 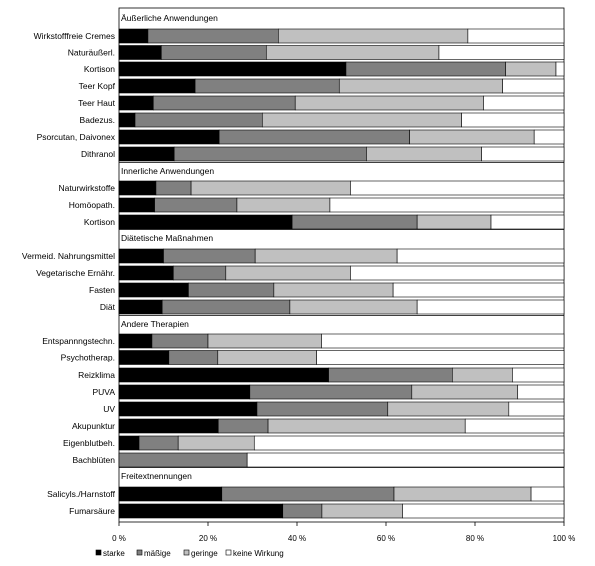 I want to click on x-axis: 0 % 20 % 40 % 60 % 80 % 100 %, so click(x=343, y=532).